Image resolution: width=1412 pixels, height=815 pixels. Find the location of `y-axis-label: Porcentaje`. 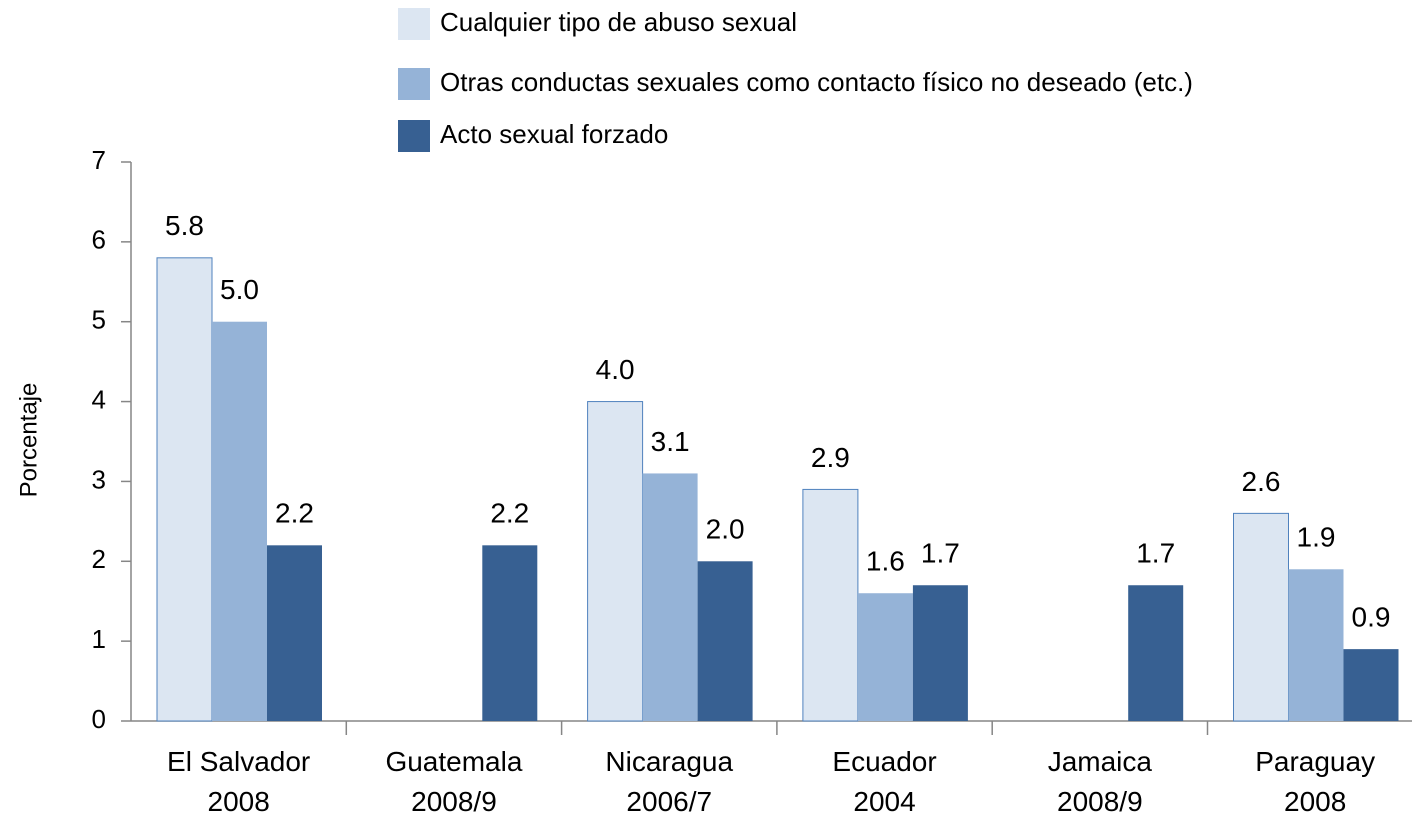

y-axis-label: Porcentaje is located at coordinates (28, 440).